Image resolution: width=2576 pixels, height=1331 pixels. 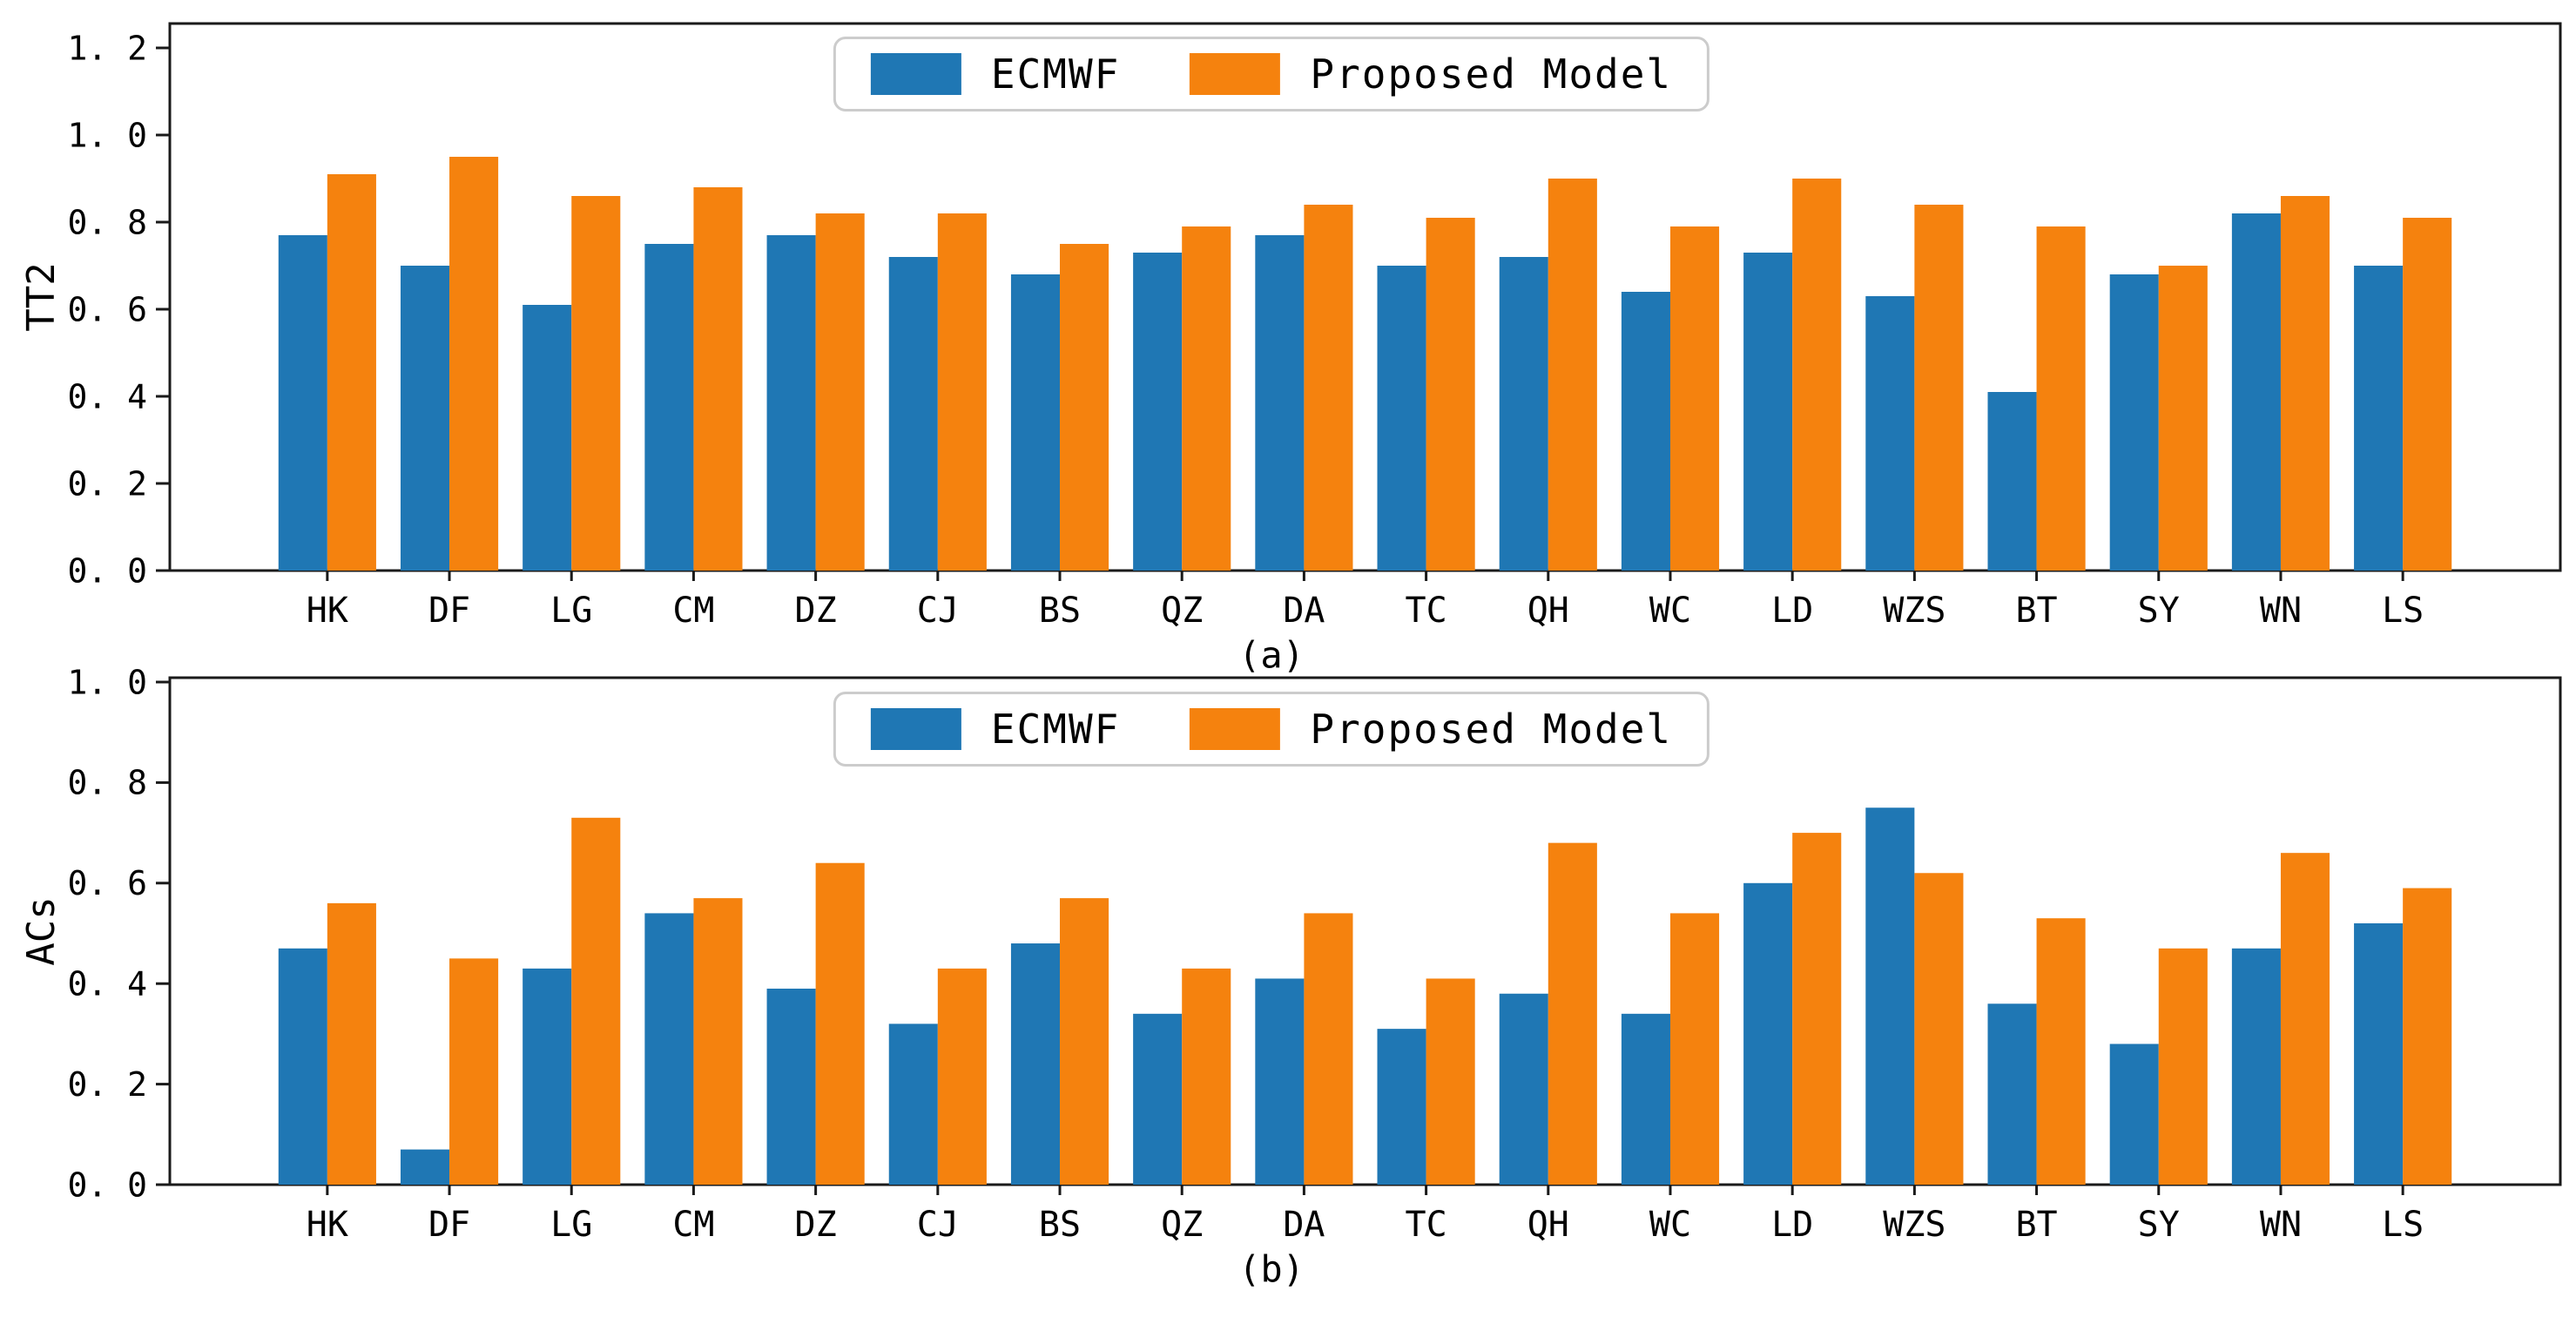 I want to click on legend-panel-b: ECMWF Proposed Model, so click(x=1272, y=729).